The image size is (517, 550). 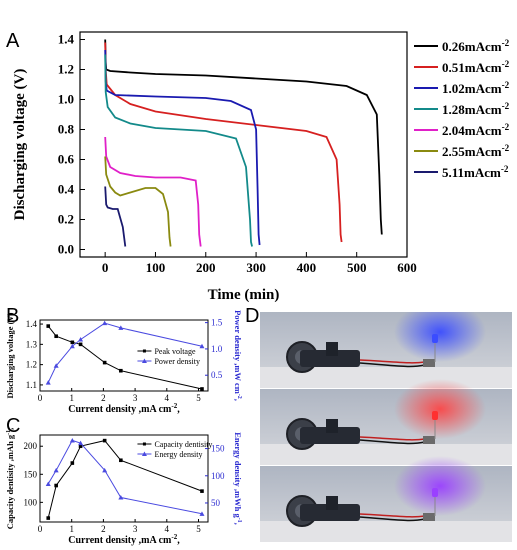 What do you see at coordinates (217, 349) in the screenshot?
I see `y2-tick-label: 1.0` at bounding box center [217, 349].